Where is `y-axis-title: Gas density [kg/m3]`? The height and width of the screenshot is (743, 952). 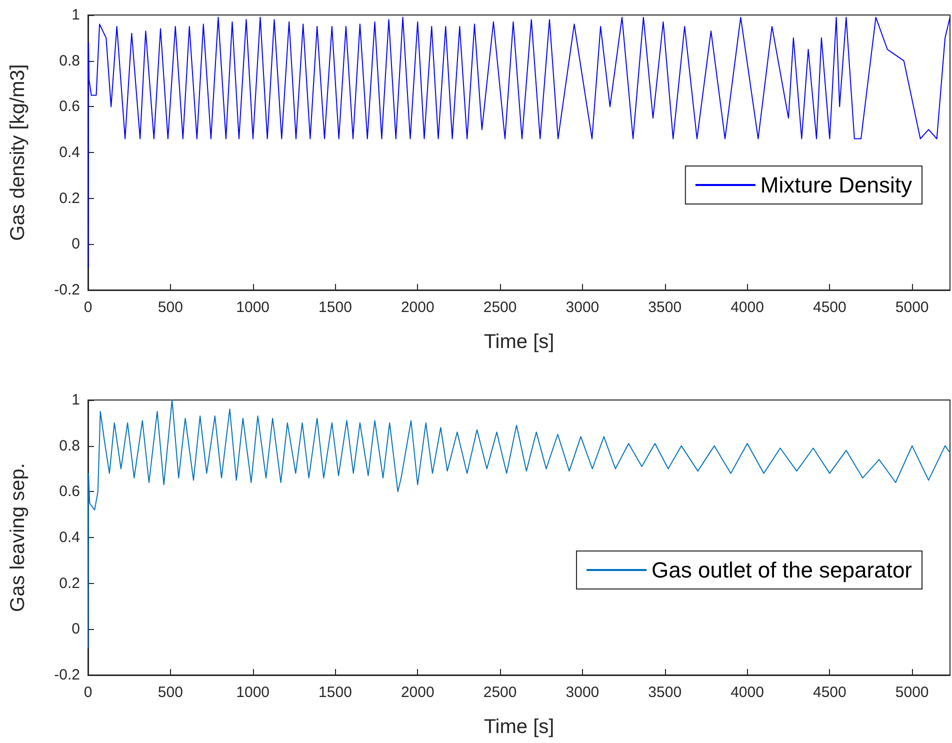 y-axis-title: Gas density [kg/m3] is located at coordinates (18, 152).